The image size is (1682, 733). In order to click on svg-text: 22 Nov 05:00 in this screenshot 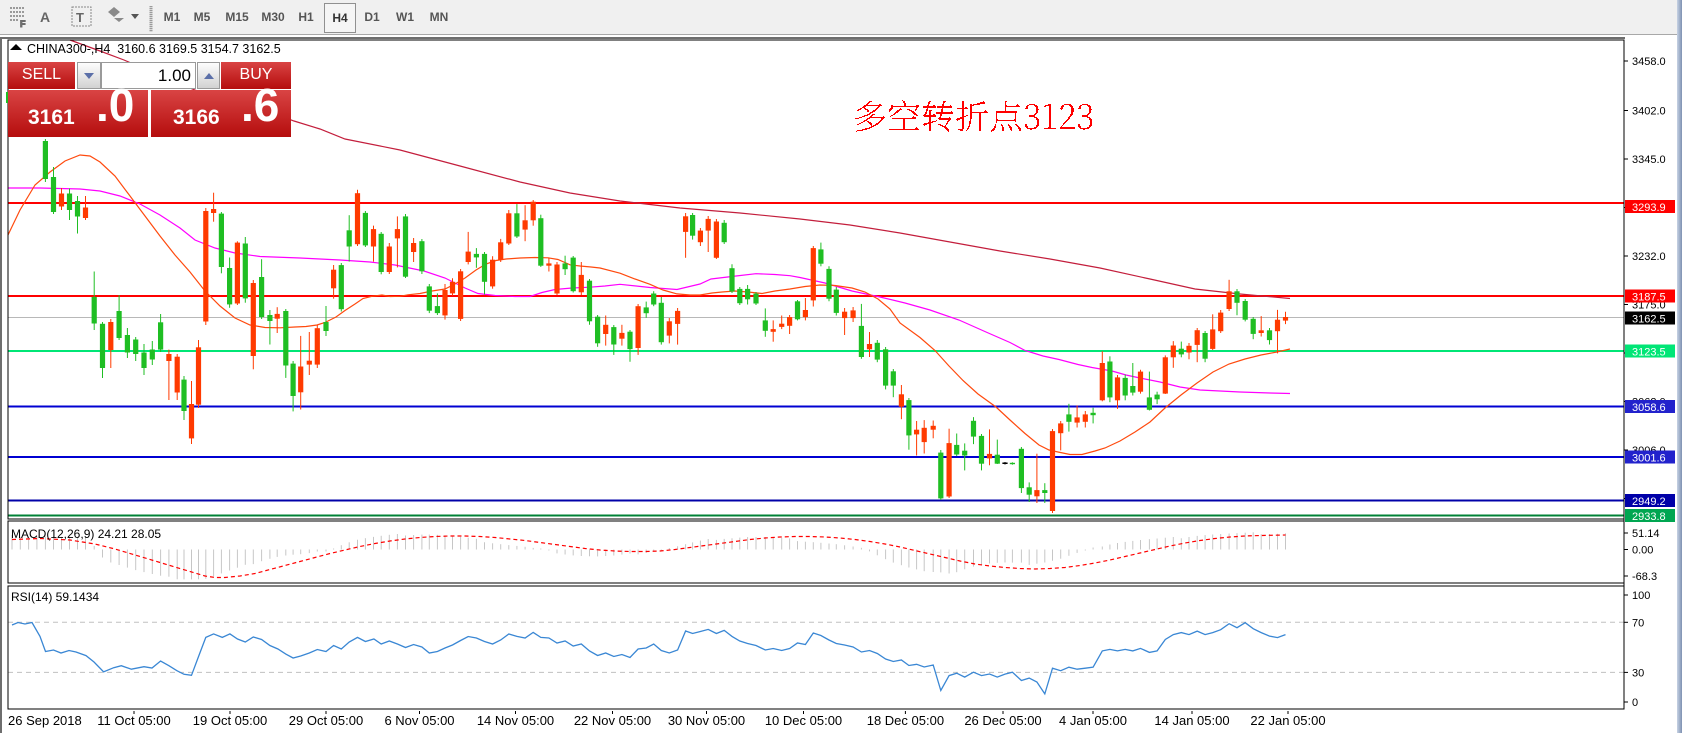, I will do `click(612, 720)`.